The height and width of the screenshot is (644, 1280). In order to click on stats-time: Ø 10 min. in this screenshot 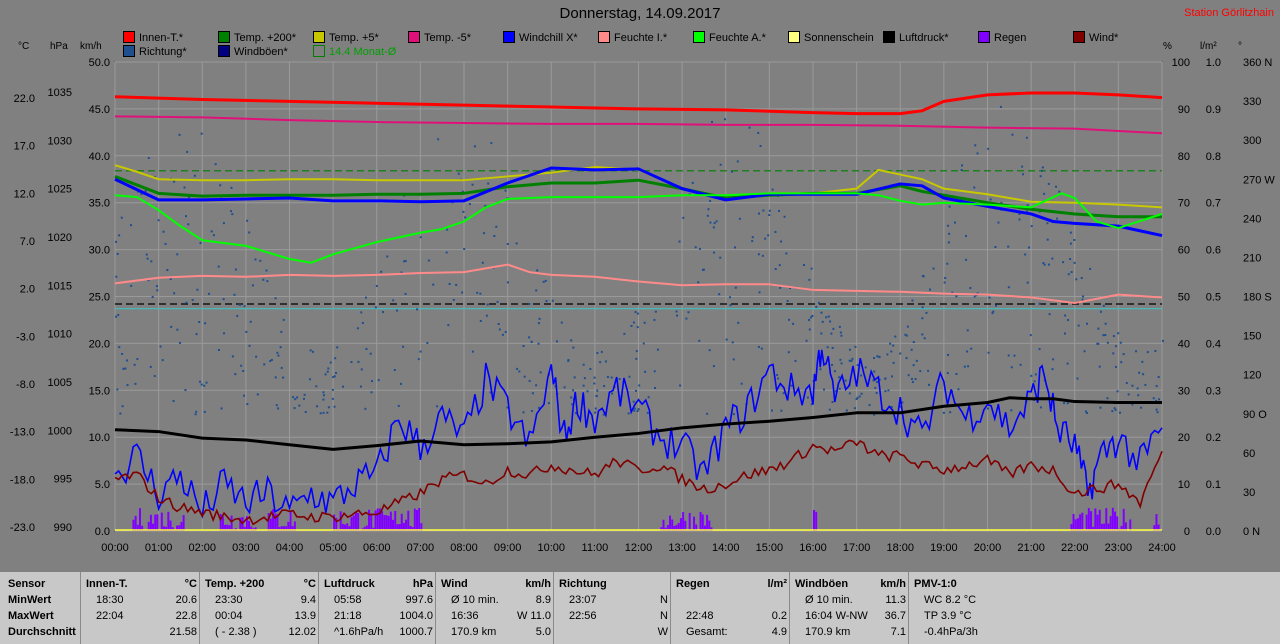, I will do `click(475, 600)`.